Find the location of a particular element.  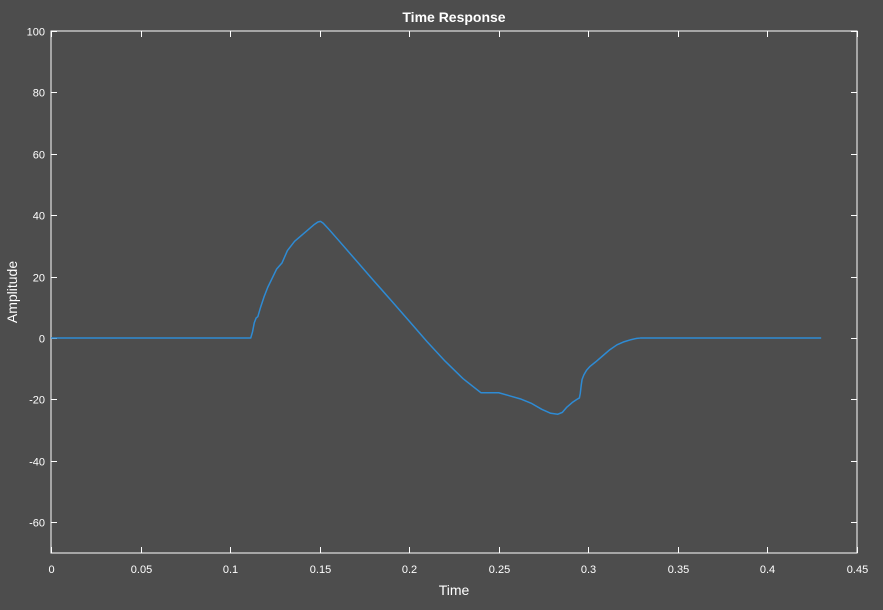

x-tick-label: 0.2 is located at coordinates (409, 570).